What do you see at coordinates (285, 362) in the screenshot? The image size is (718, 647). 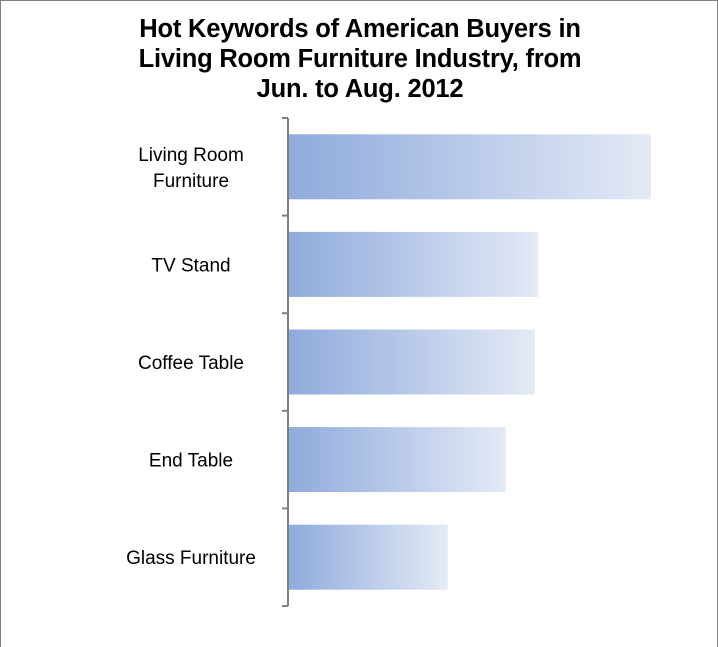 I see `category-axis` at bounding box center [285, 362].